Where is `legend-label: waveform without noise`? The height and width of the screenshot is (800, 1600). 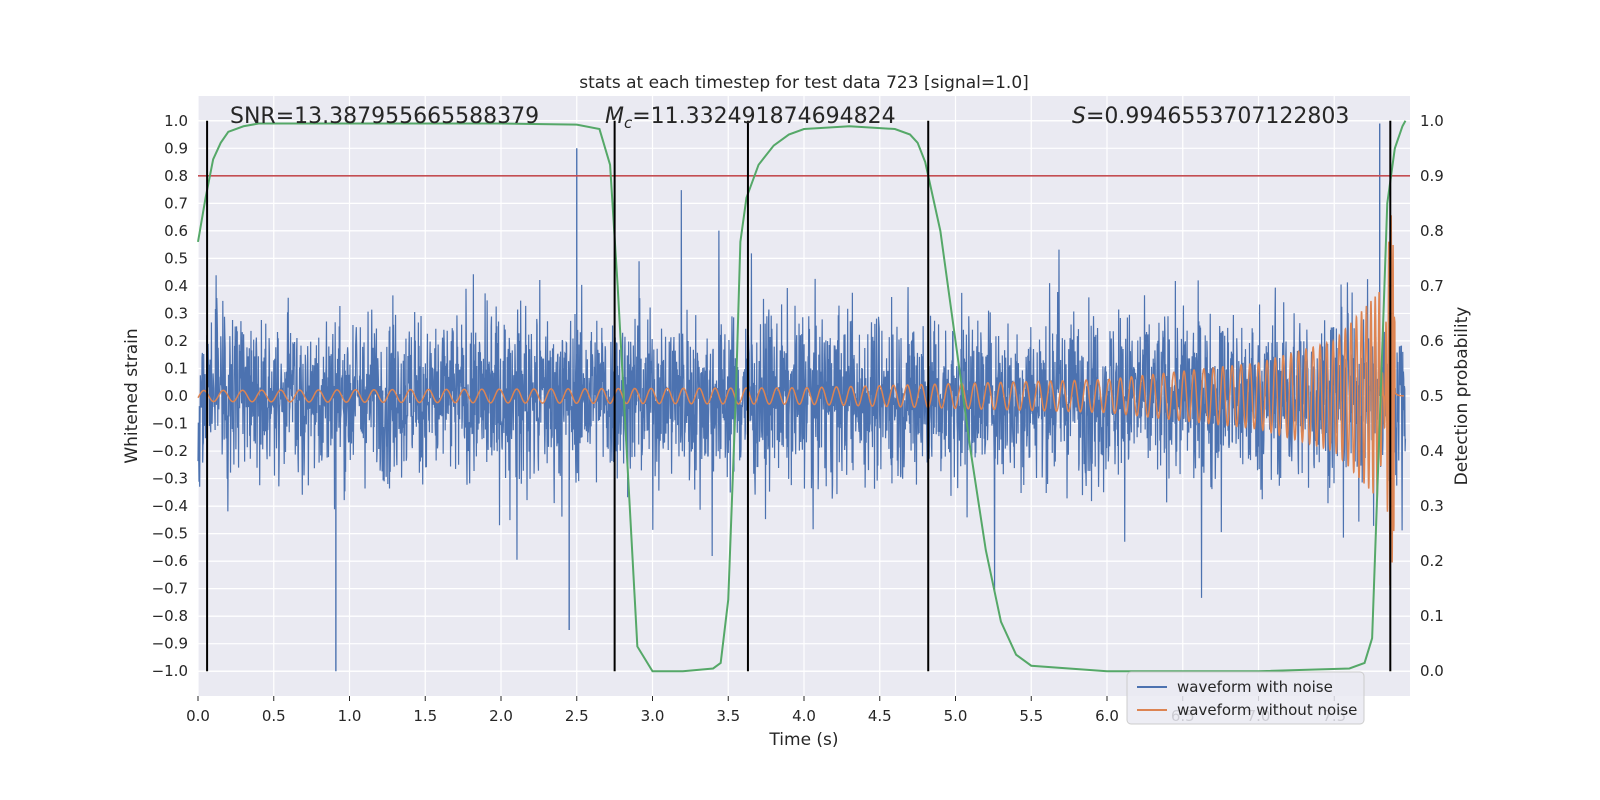
legend-label: waveform without noise is located at coordinates (1267, 710).